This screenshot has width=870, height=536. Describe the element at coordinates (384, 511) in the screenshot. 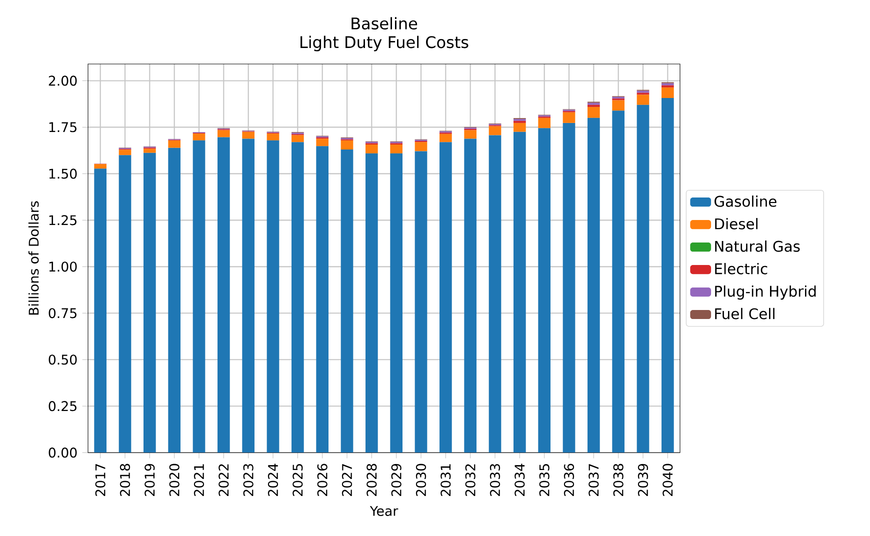

I see `x-axis-title: Year` at that location.